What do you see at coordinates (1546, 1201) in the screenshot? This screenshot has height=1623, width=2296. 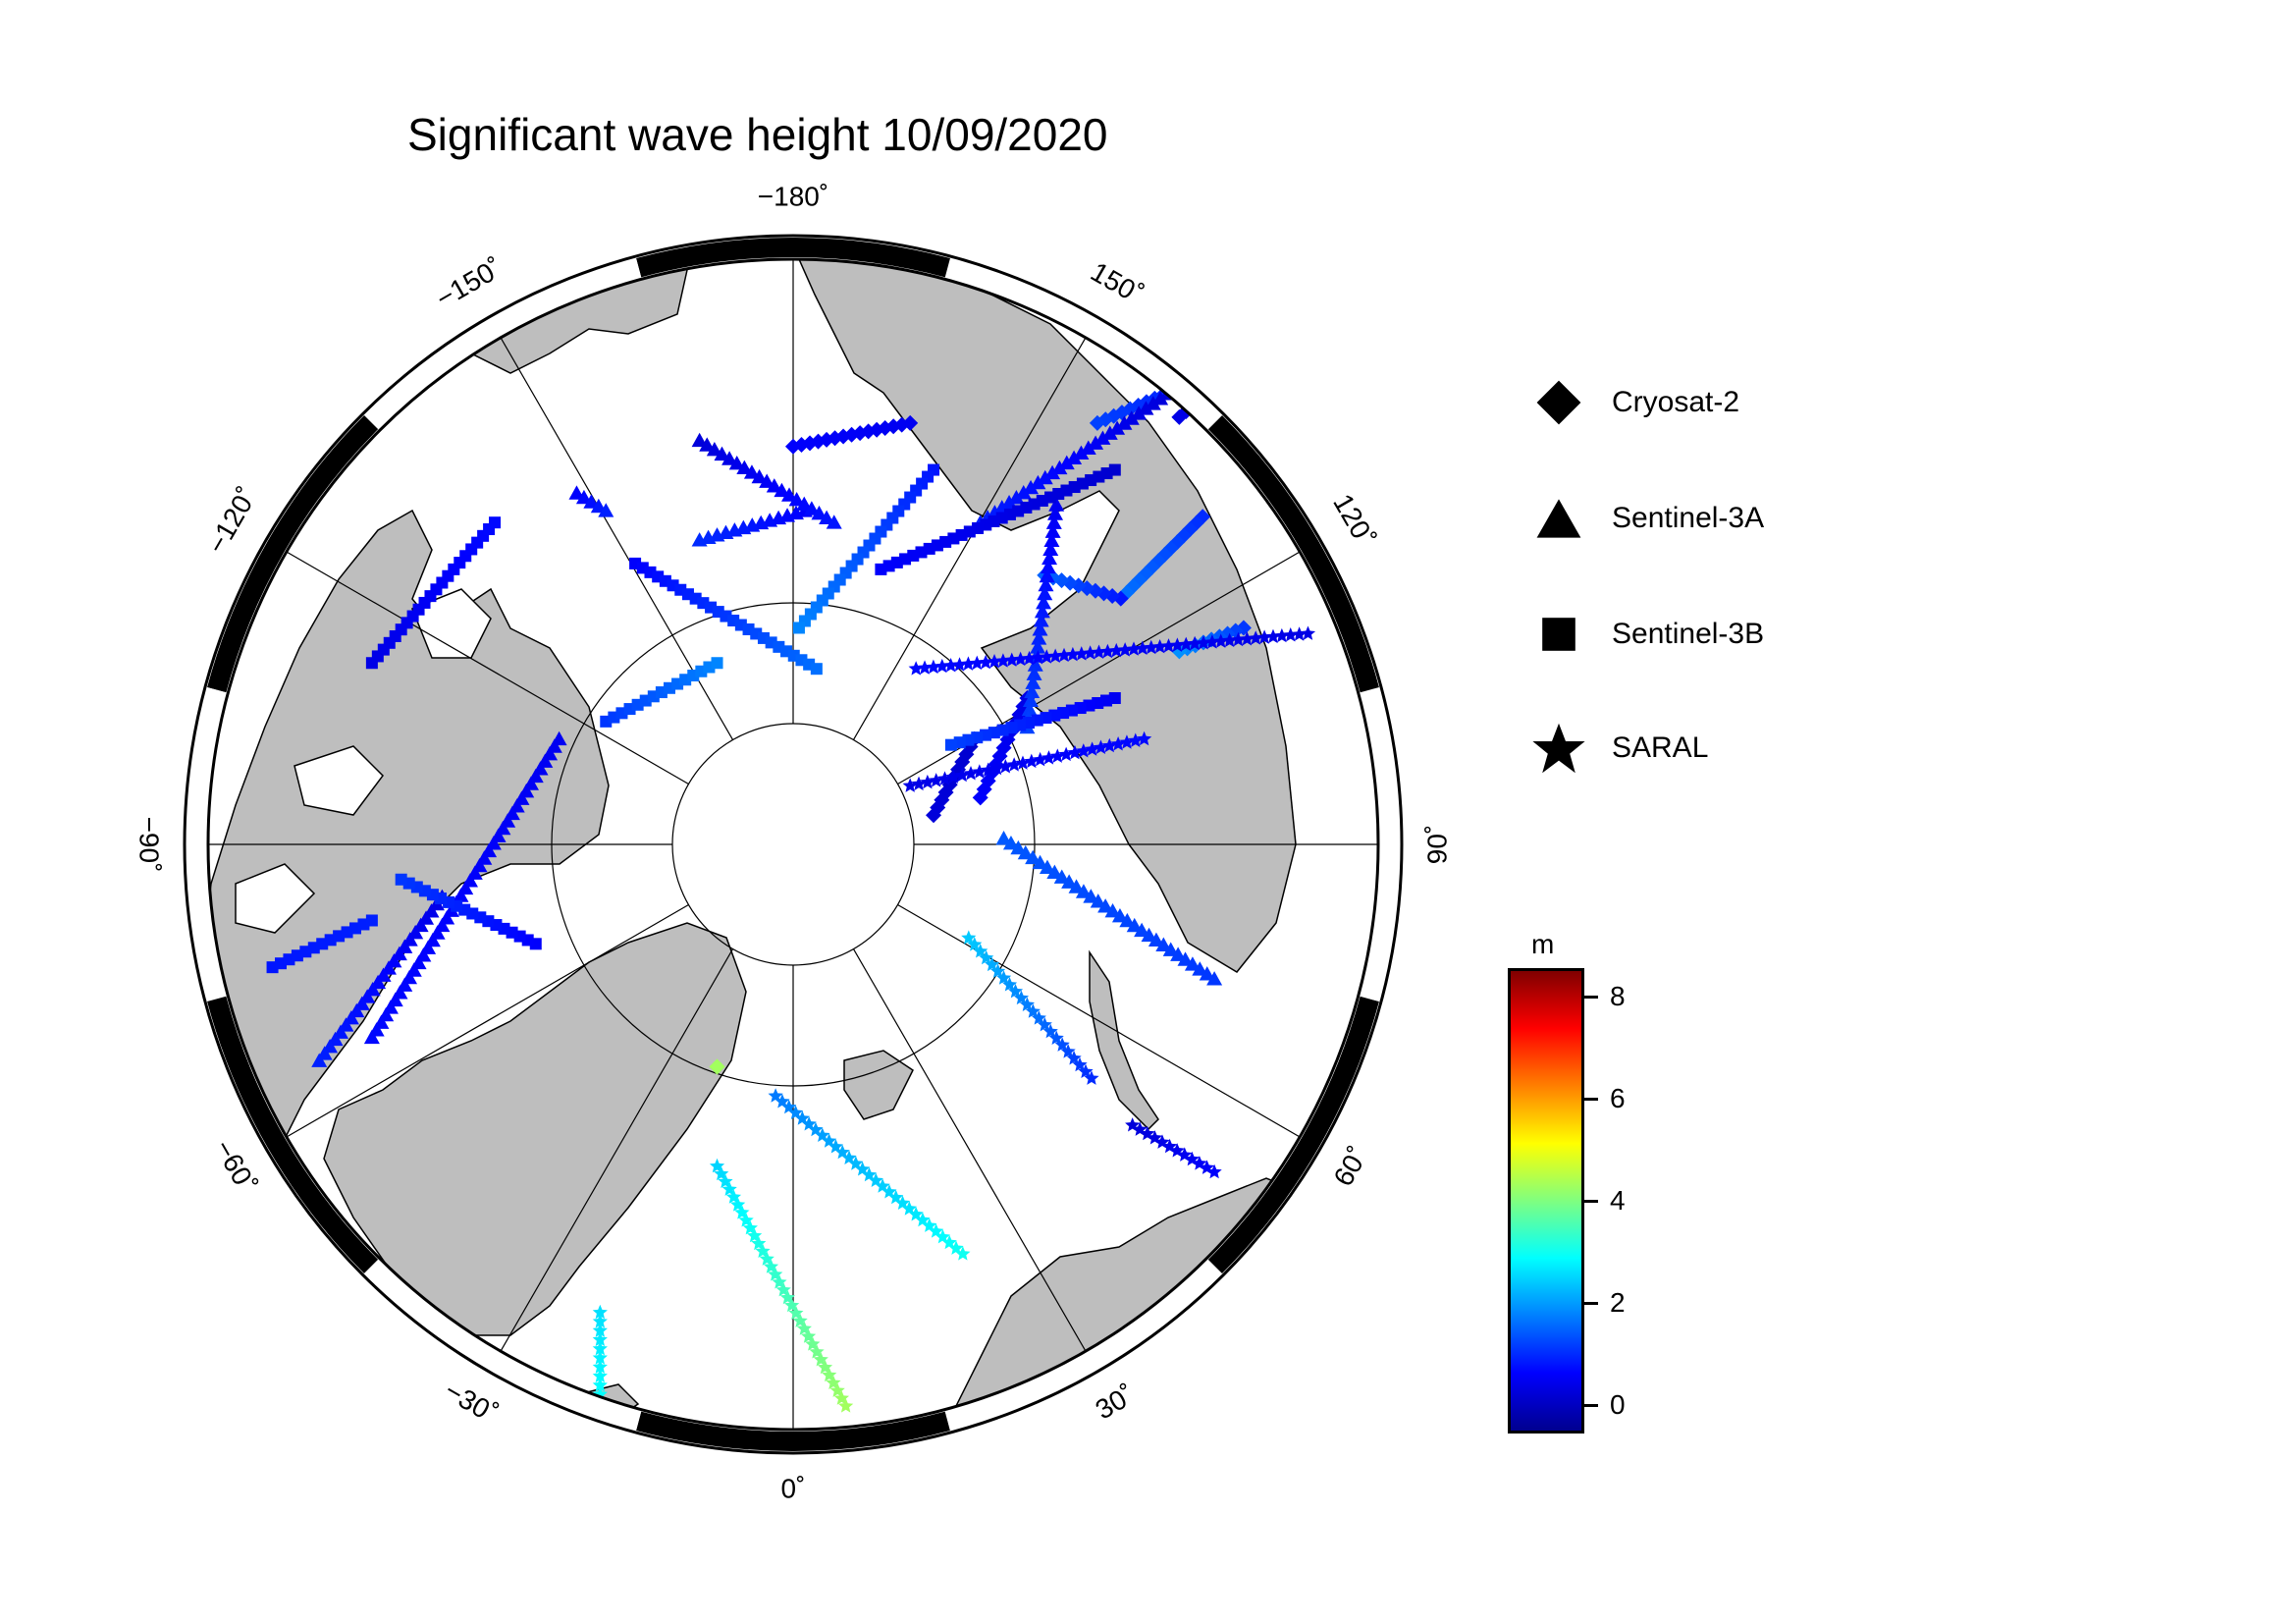 I see `colorbar` at bounding box center [1546, 1201].